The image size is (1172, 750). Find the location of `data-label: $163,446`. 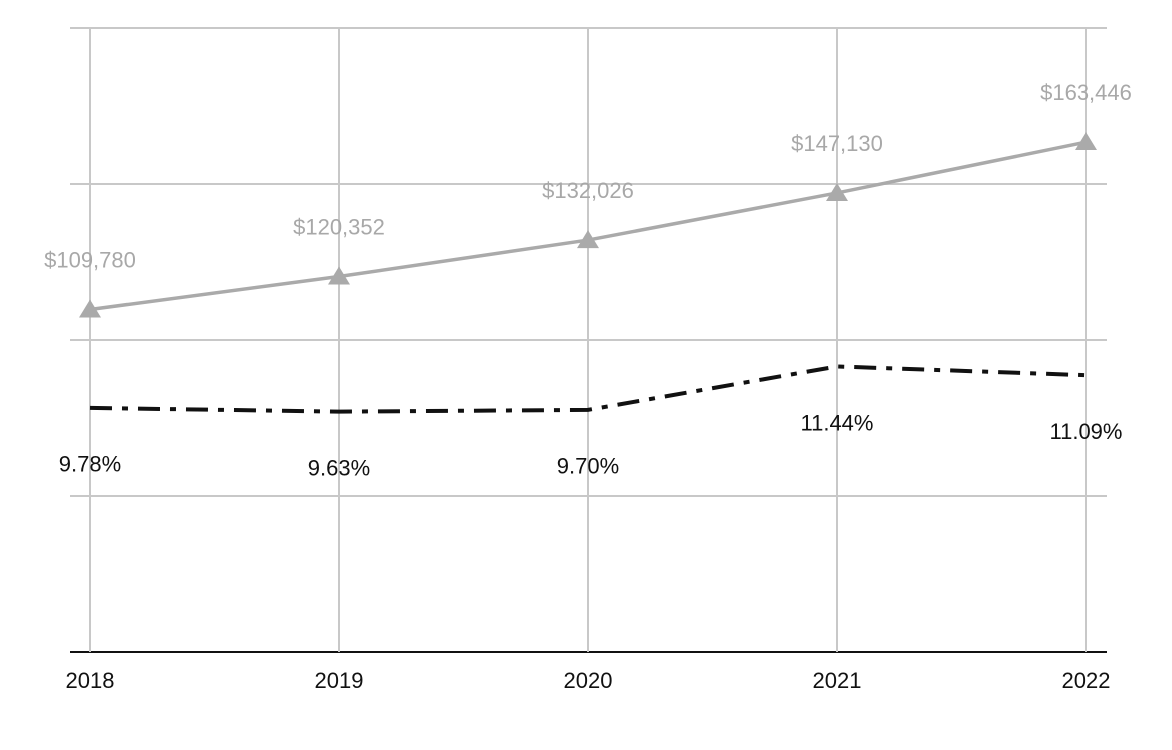

data-label: $163,446 is located at coordinates (1086, 92).